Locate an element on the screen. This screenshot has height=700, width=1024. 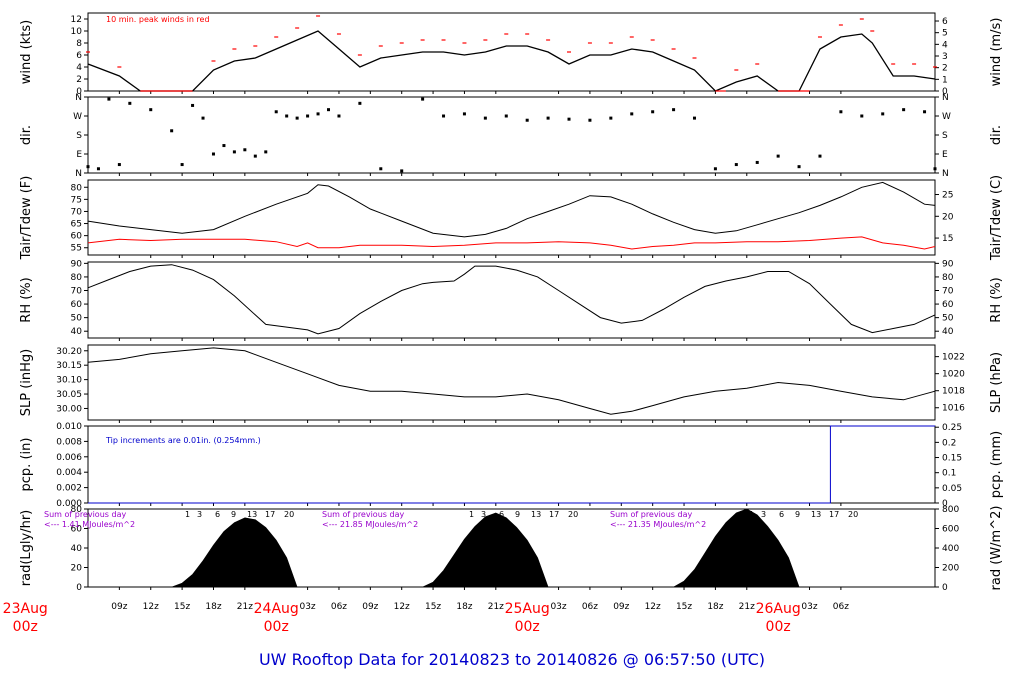
y-tick-label-right: 0.1 is located at coordinates (949, 474).